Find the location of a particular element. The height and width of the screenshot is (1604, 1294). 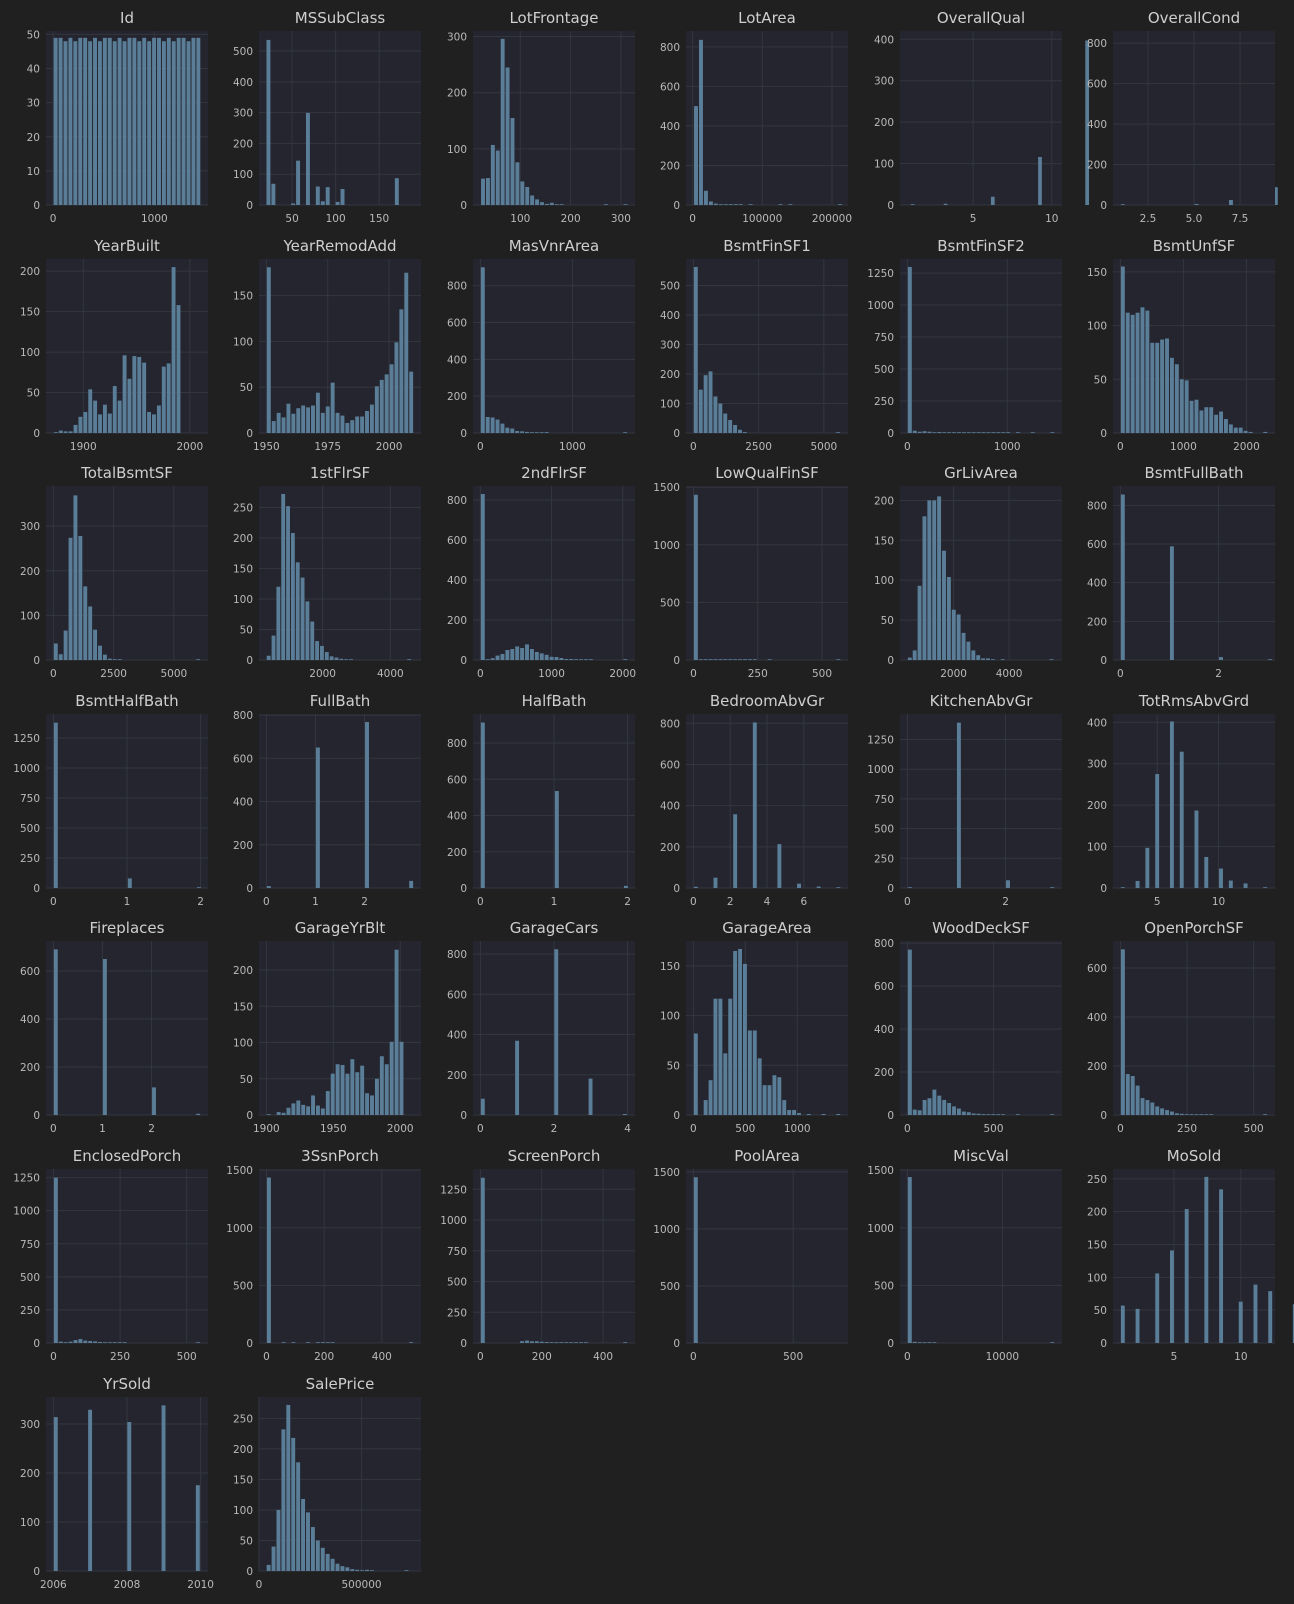

x-tick-label: 2500 is located at coordinates (113, 674).